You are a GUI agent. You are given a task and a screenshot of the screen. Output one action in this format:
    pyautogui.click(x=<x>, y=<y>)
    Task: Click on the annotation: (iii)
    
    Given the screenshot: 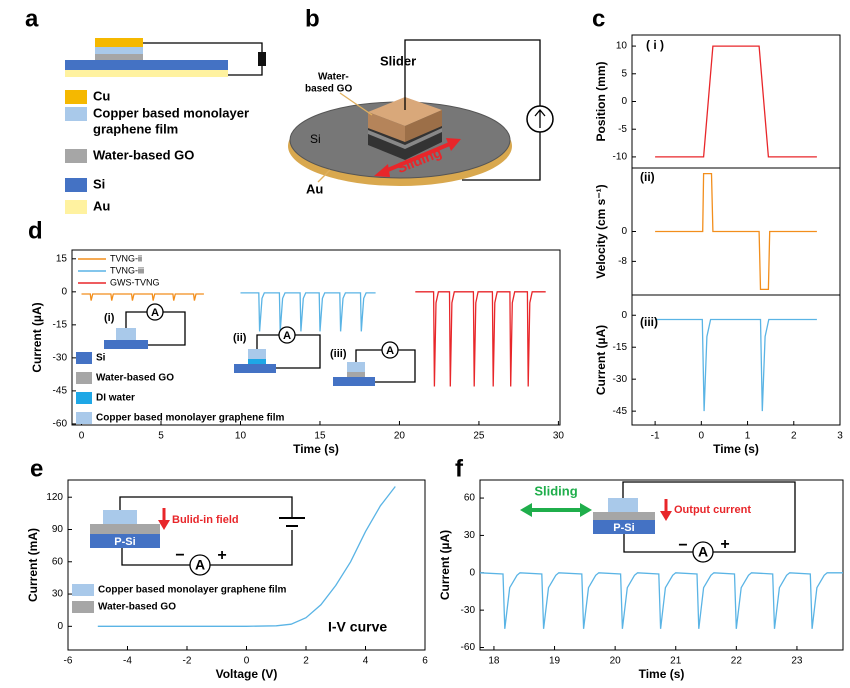 What is the action you would take?
    pyautogui.click(x=649, y=322)
    